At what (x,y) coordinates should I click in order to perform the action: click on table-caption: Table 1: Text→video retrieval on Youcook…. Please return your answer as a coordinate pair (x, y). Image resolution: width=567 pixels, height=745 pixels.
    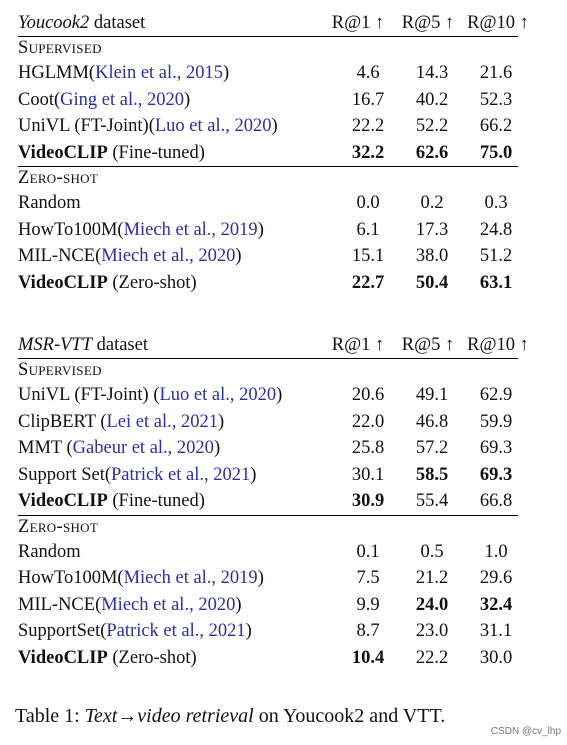
    Looking at the image, I should click on (230, 716).